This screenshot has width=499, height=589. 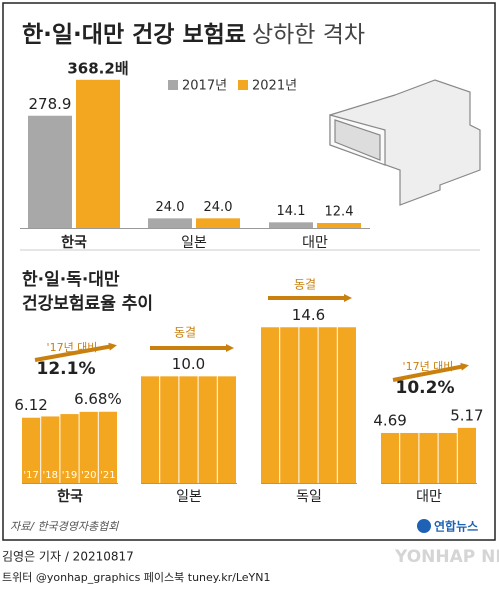 I want to click on logo-icon, so click(x=424, y=526).